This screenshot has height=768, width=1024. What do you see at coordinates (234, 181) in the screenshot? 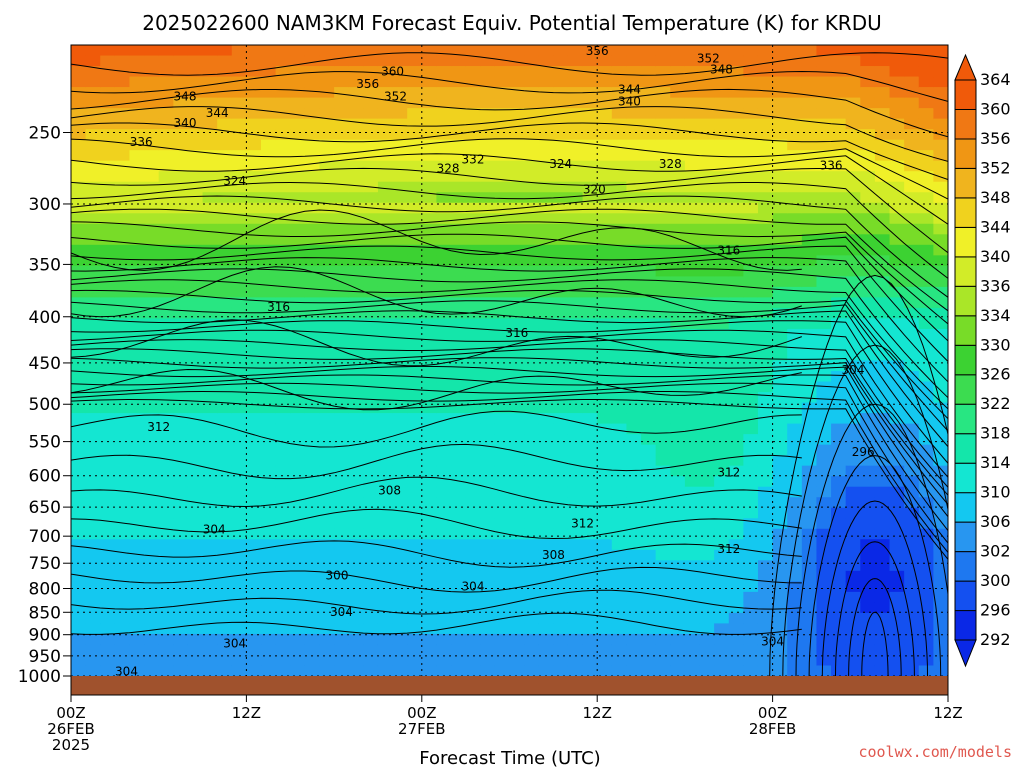
I see `contour-label: 324` at bounding box center [234, 181].